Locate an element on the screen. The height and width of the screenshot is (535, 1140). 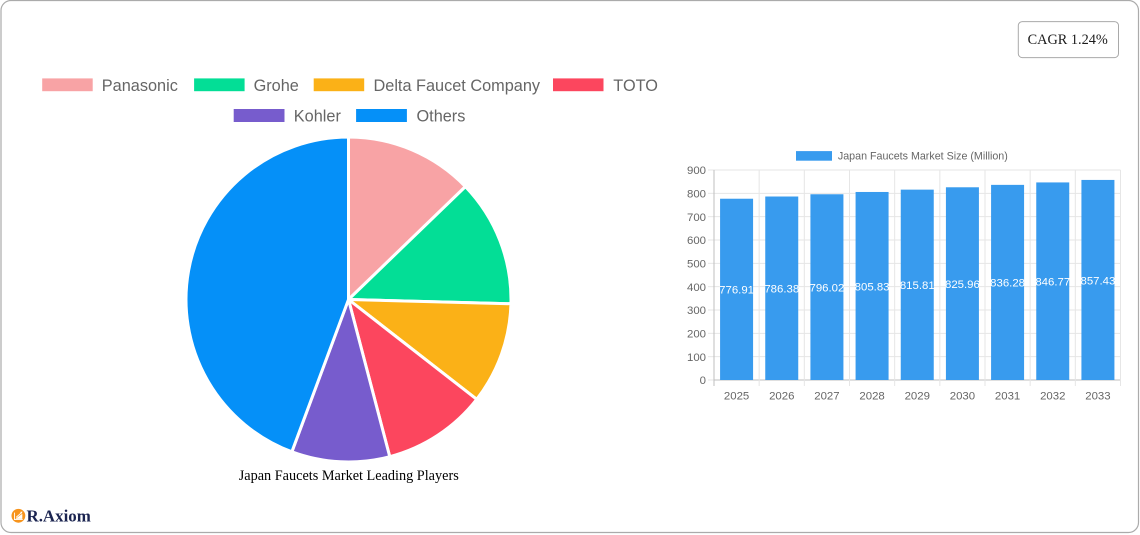
svg-text: 776.91 is located at coordinates (736, 291).